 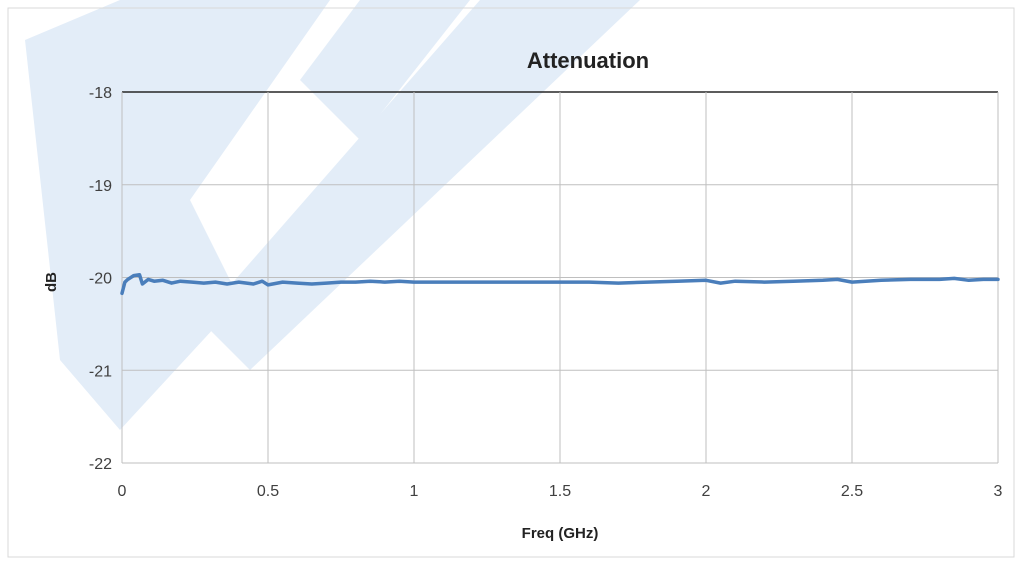 I want to click on x-tick-label: 1, so click(x=414, y=491).